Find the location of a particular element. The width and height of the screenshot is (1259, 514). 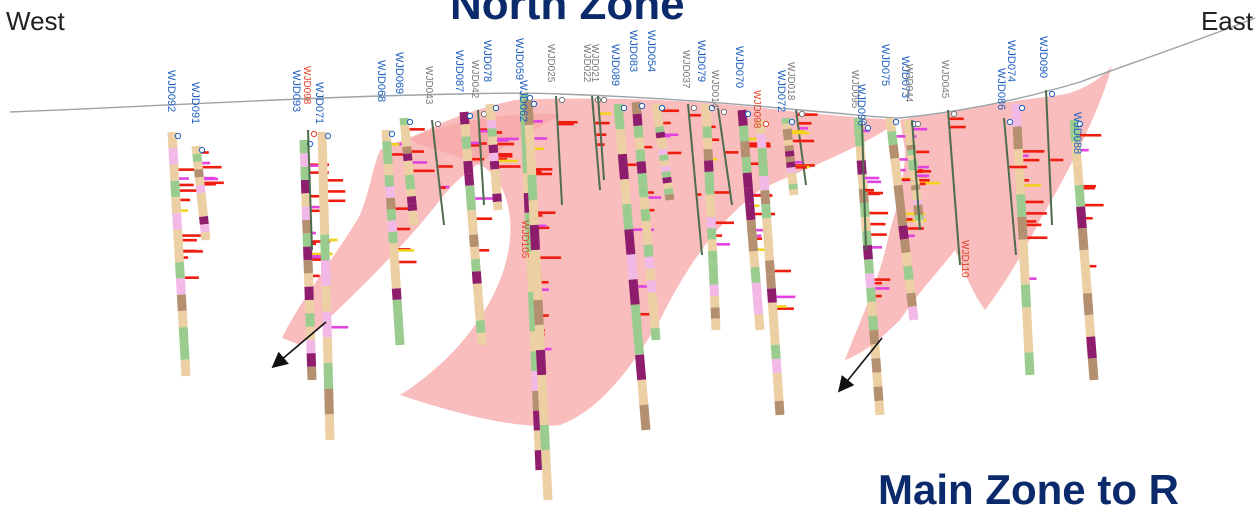

hole-label: WJD044 is located at coordinates (908, 83).